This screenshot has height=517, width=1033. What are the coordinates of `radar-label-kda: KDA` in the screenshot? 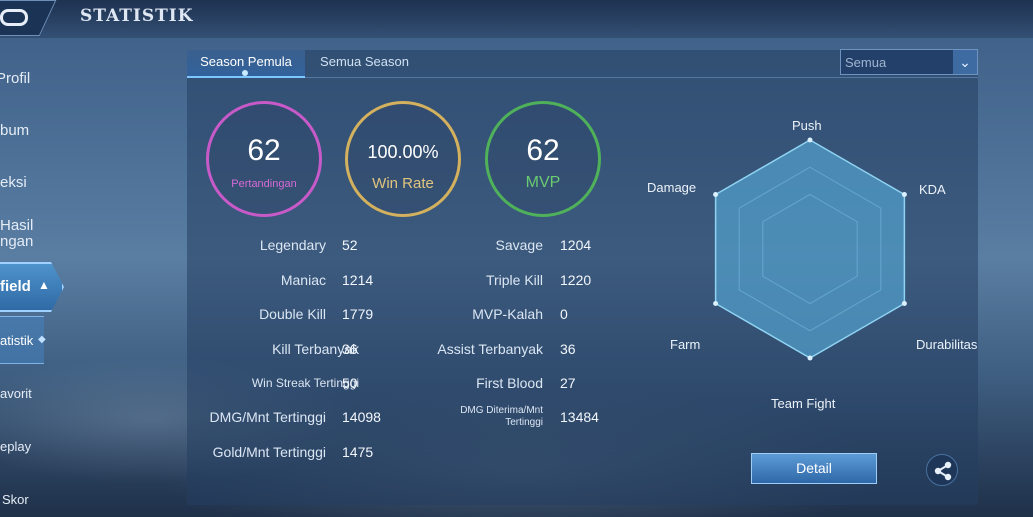 It's located at (932, 189).